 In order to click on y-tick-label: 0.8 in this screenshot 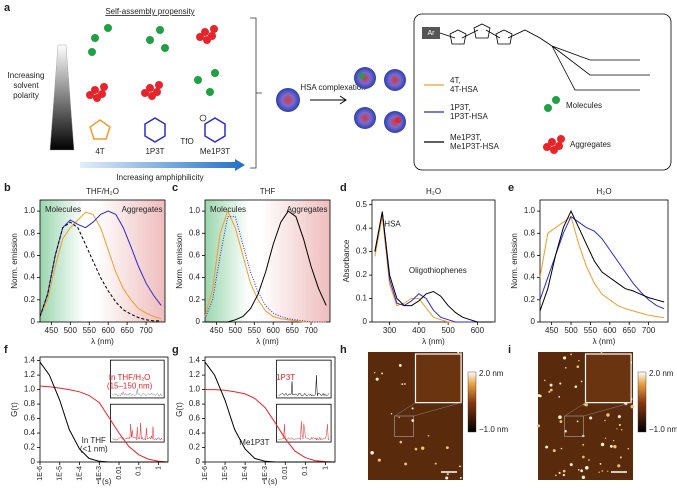, I will do `click(195, 232)`.